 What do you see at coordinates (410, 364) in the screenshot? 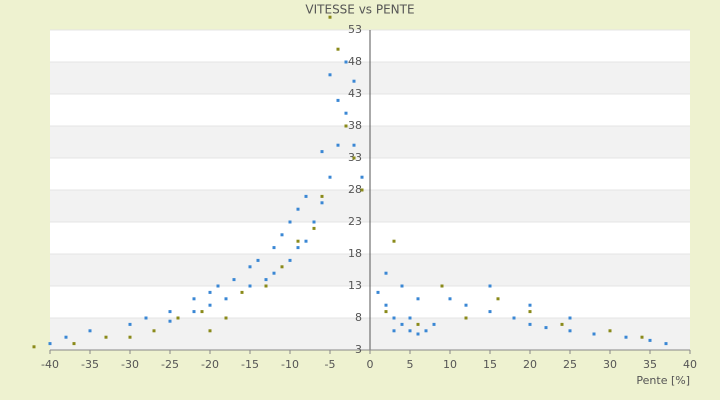
I see `x-tick-label: 5` at bounding box center [410, 364].